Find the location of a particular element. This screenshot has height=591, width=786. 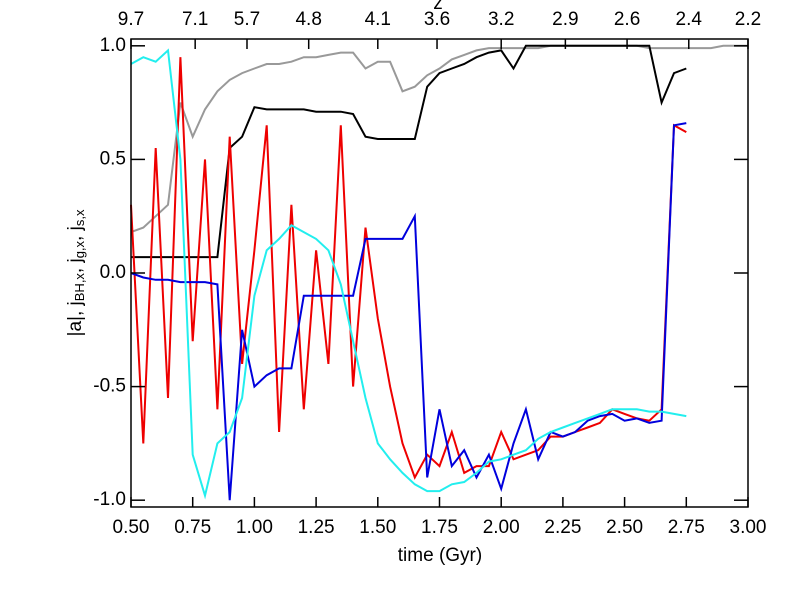

x-tick-label: 2.25 is located at coordinates (562, 527).